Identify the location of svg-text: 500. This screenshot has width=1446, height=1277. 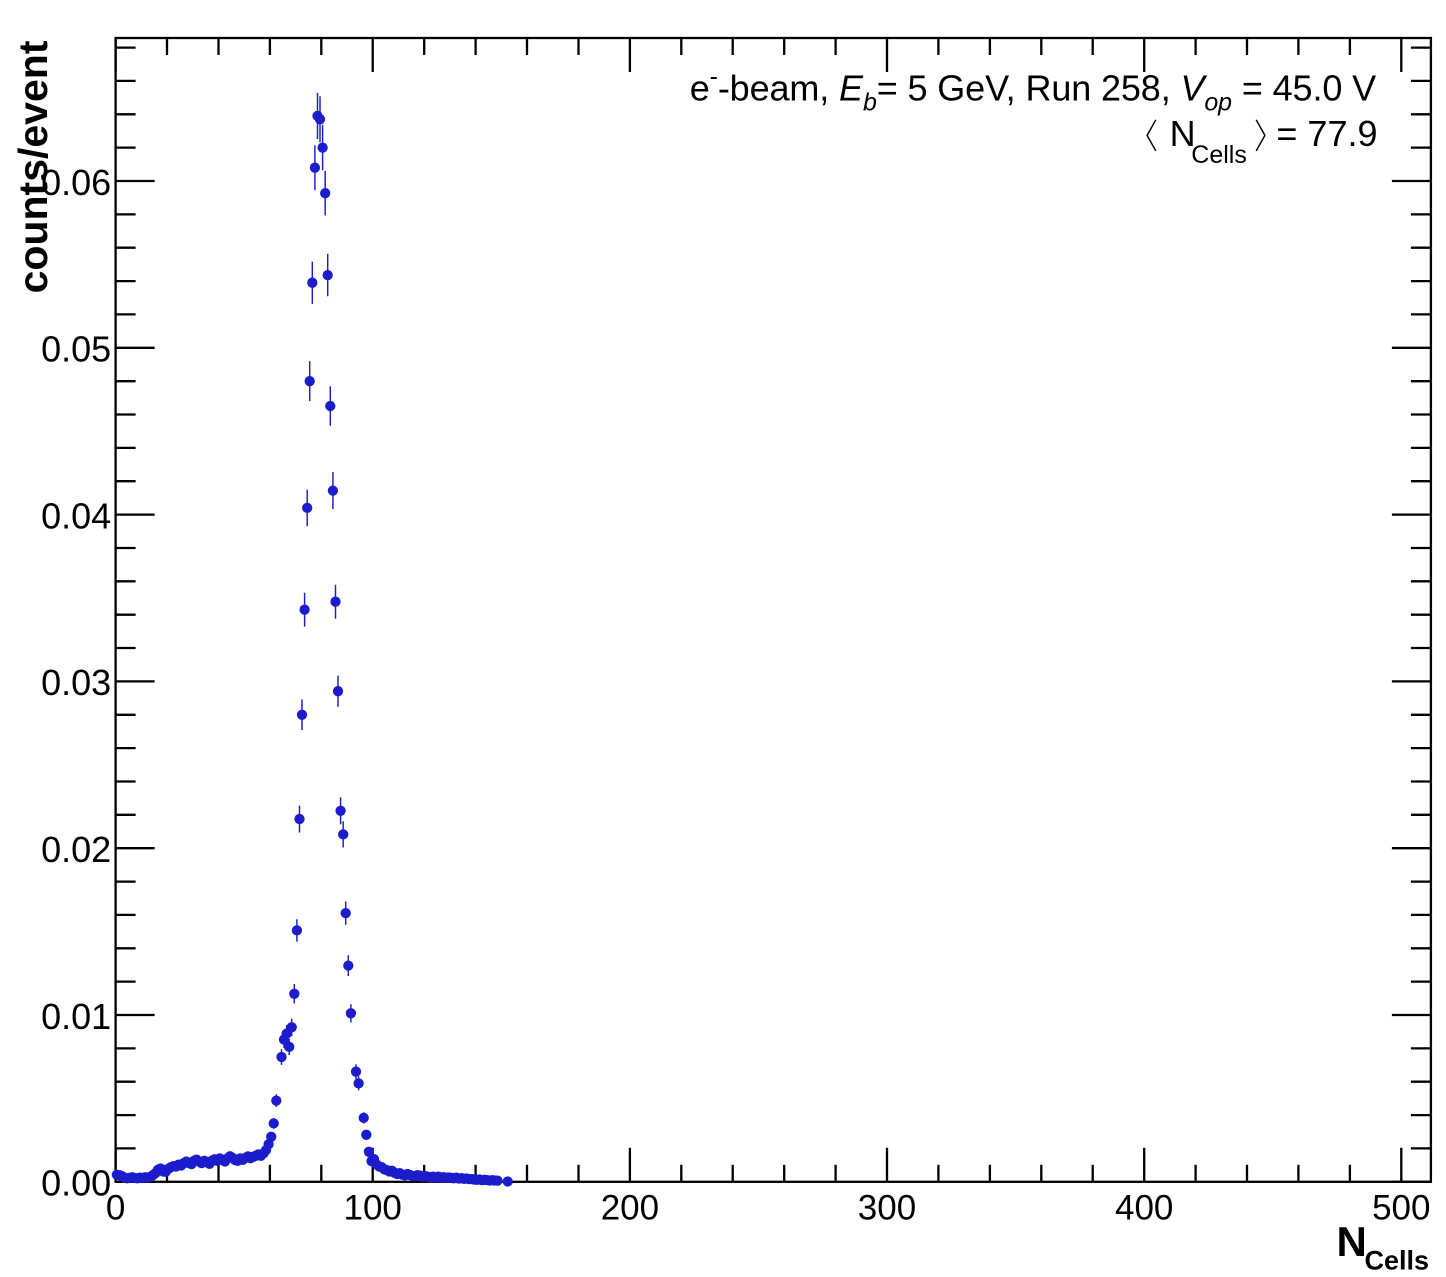
(1401, 1208).